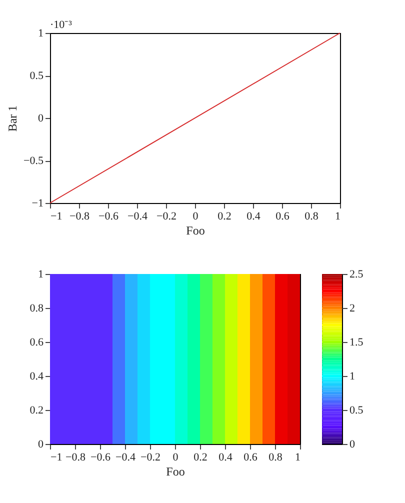 This screenshot has height=503, width=405. I want to click on color-bar-label: 1, so click(352, 376).